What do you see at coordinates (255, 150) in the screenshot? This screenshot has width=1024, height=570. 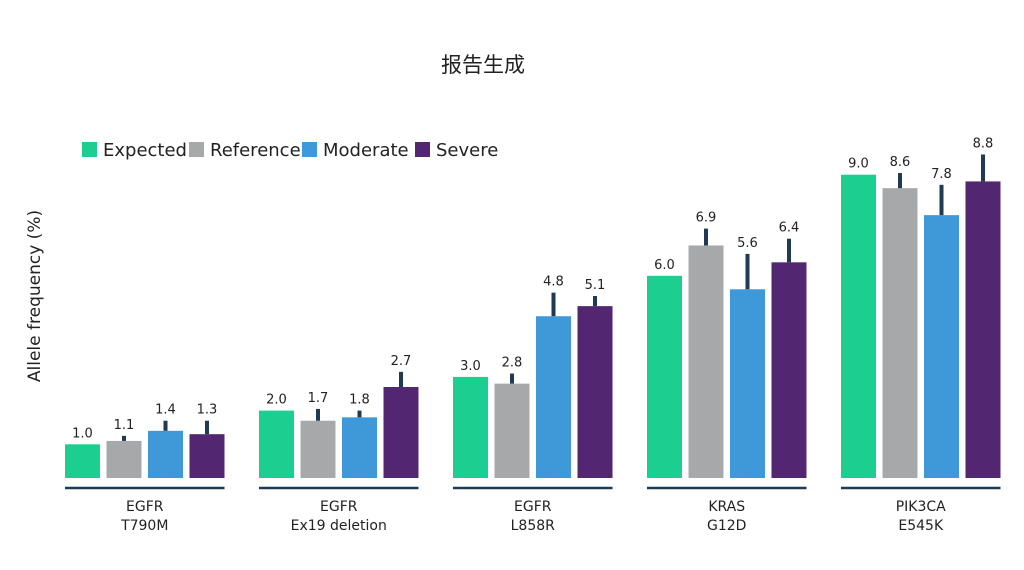 I see `legend-label-reference: Reference` at bounding box center [255, 150].